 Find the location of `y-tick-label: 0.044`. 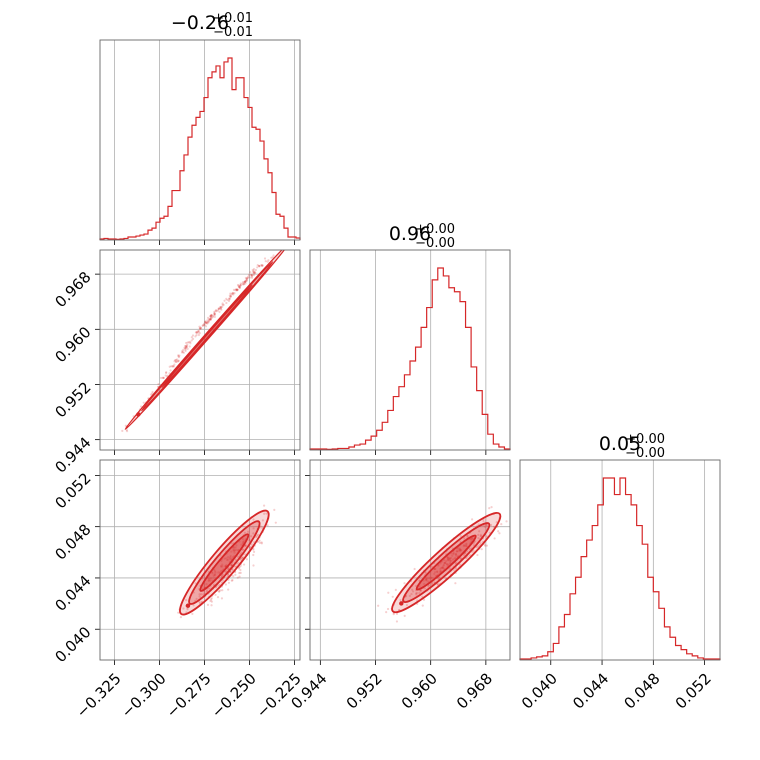

y-tick-label: 0.044 is located at coordinates (72, 593).